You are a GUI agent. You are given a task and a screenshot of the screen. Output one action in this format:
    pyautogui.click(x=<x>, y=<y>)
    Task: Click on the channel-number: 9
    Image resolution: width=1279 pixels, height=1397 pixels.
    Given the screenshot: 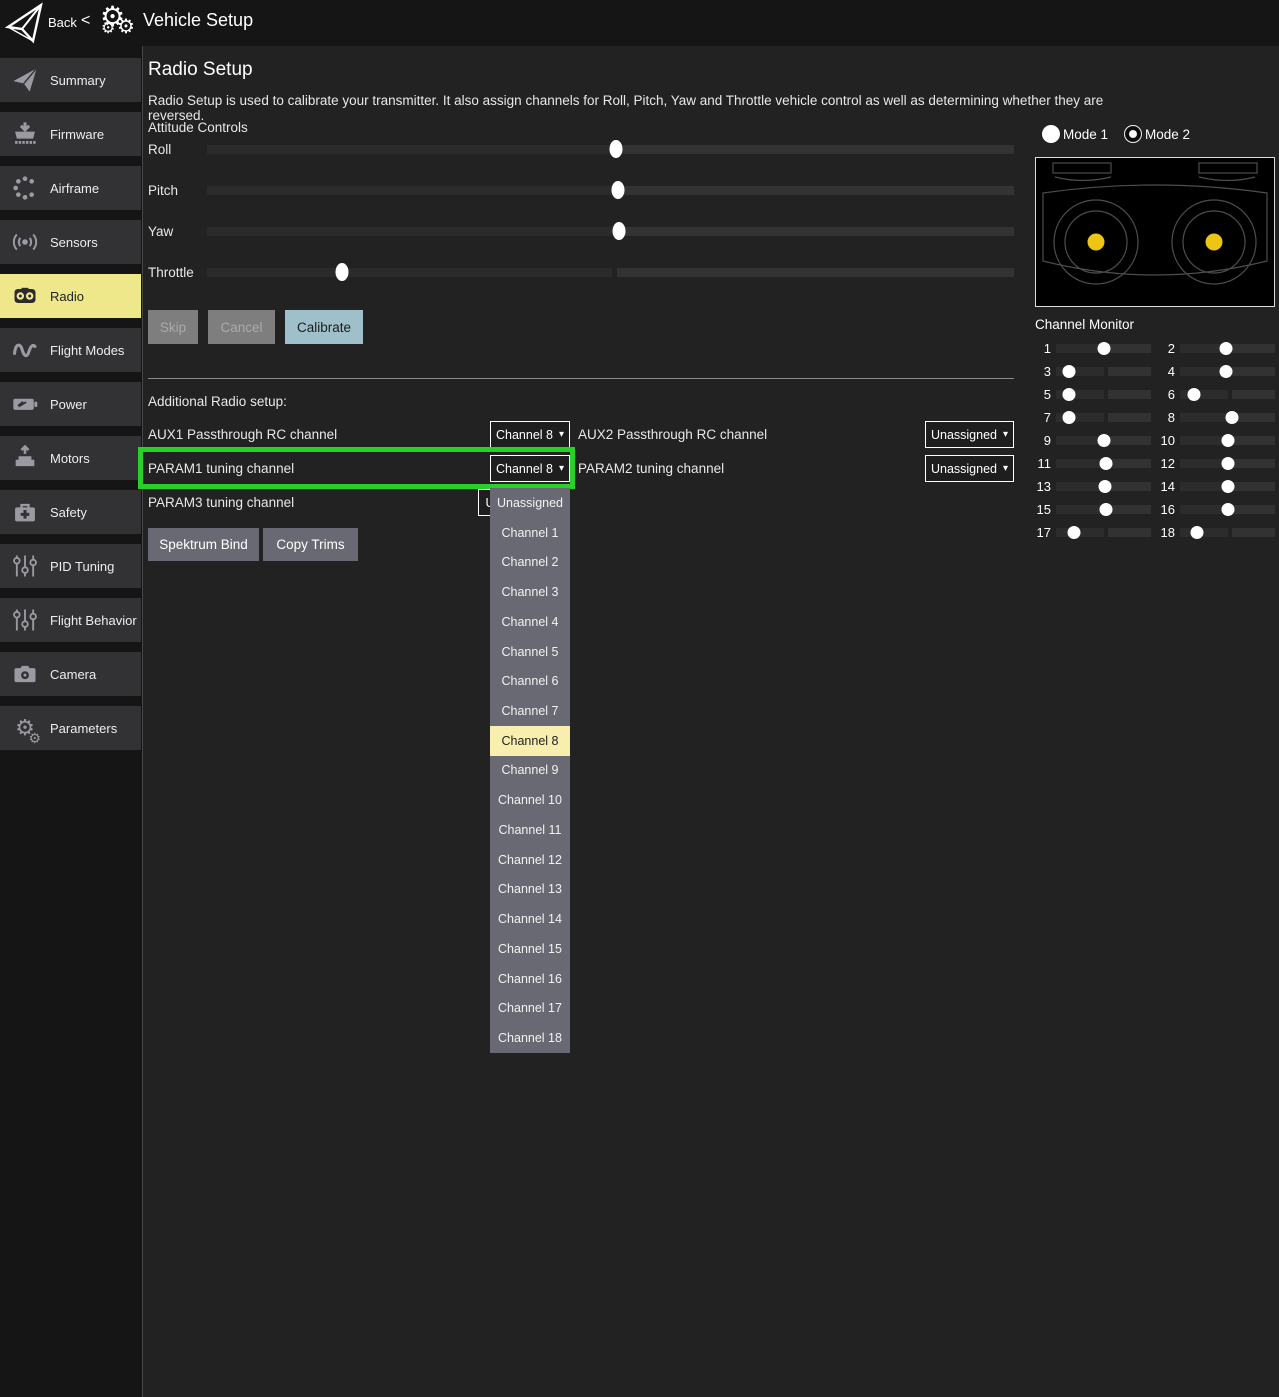 What is the action you would take?
    pyautogui.click(x=1047, y=440)
    